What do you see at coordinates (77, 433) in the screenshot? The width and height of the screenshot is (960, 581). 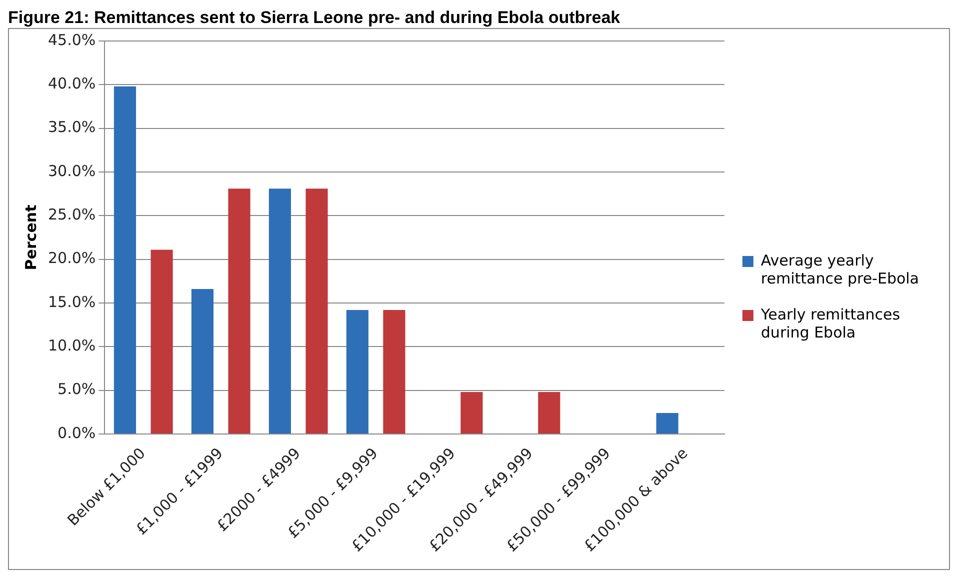 I see `y-tick-label: 0.0%` at bounding box center [77, 433].